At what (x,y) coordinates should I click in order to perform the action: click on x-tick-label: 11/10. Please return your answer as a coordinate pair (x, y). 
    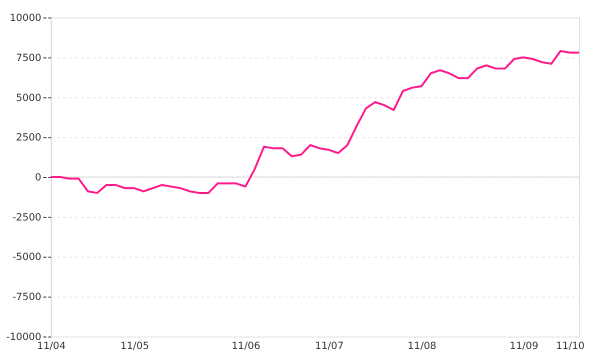
    Looking at the image, I should click on (570, 346).